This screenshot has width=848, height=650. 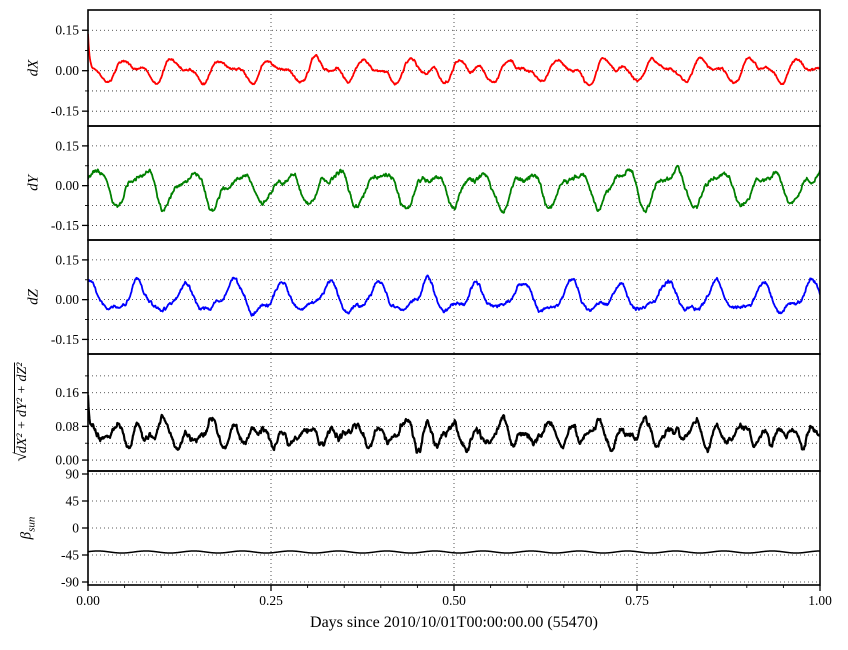 What do you see at coordinates (73, 501) in the screenshot?
I see `y-tick-label: 45` at bounding box center [73, 501].